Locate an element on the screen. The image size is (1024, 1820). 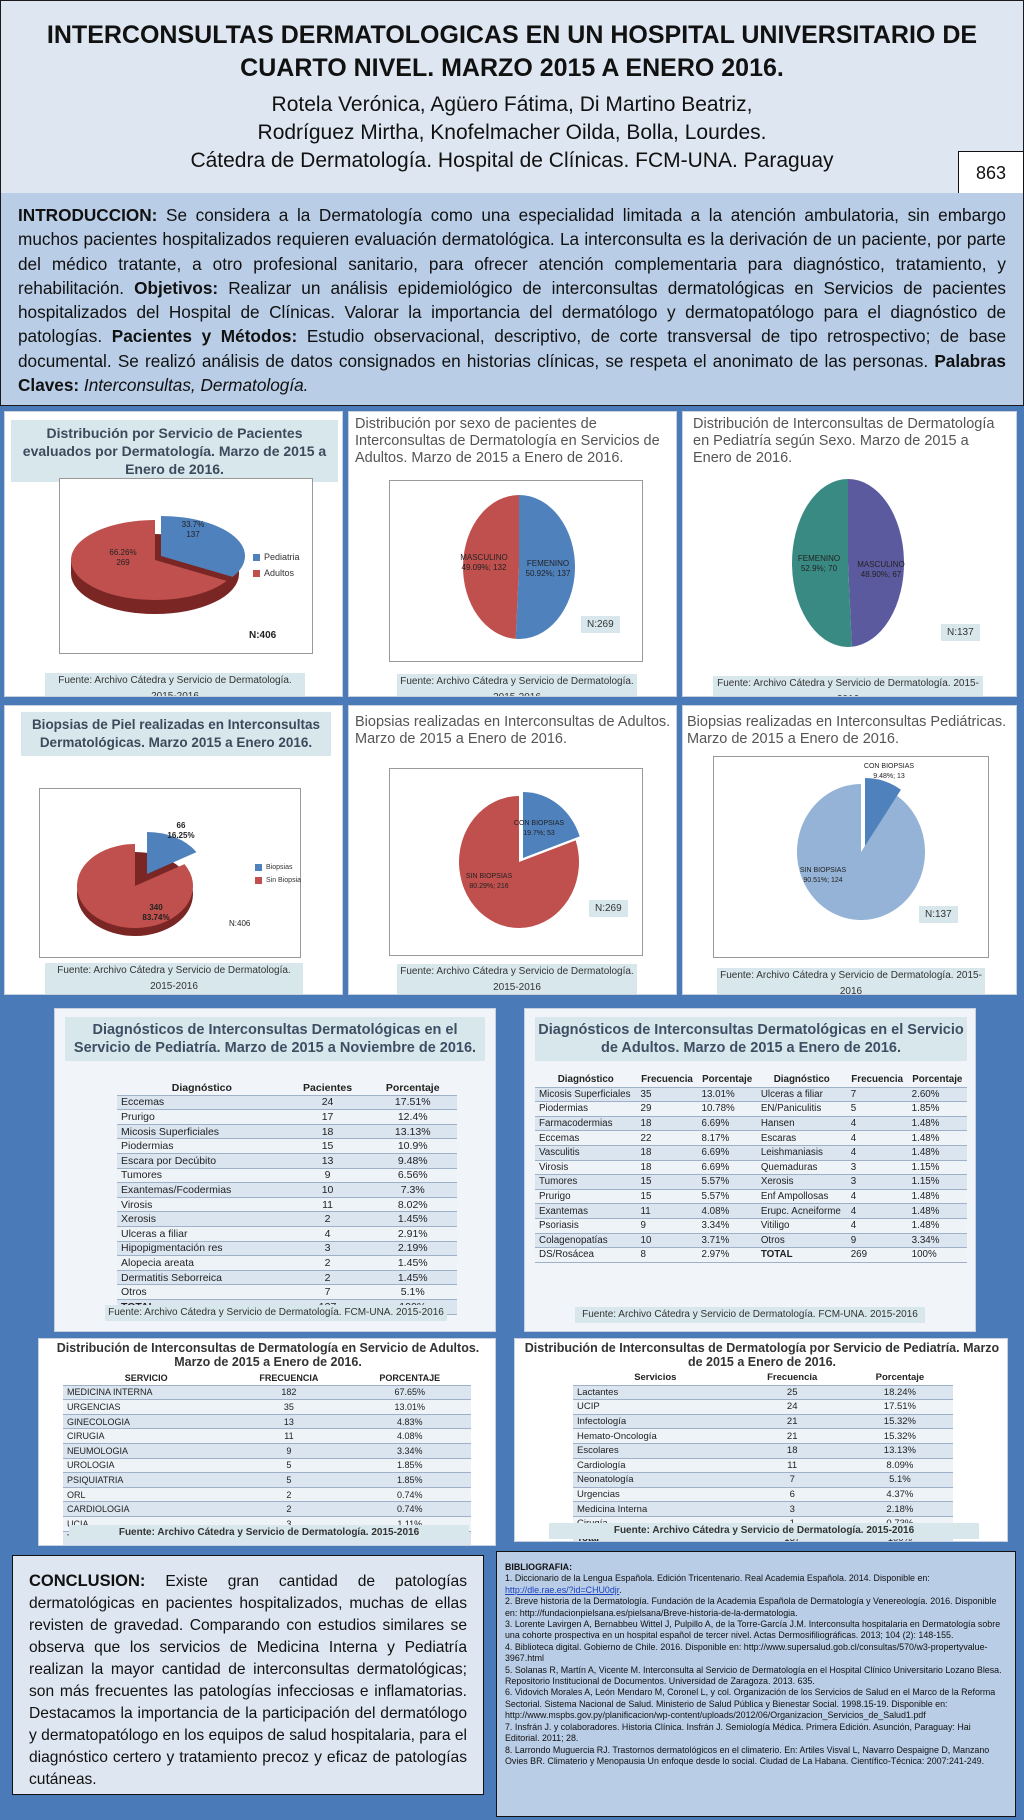
table-cell: 25 is located at coordinates (792, 1393).